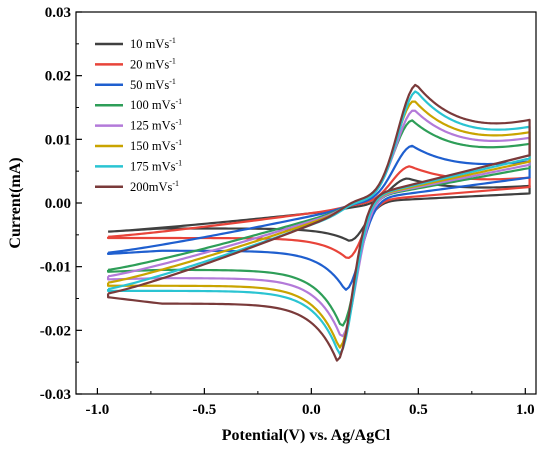 This screenshot has width=550, height=449. What do you see at coordinates (153, 43) in the screenshot?
I see `legend-label-0: 10 mVs-1` at bounding box center [153, 43].